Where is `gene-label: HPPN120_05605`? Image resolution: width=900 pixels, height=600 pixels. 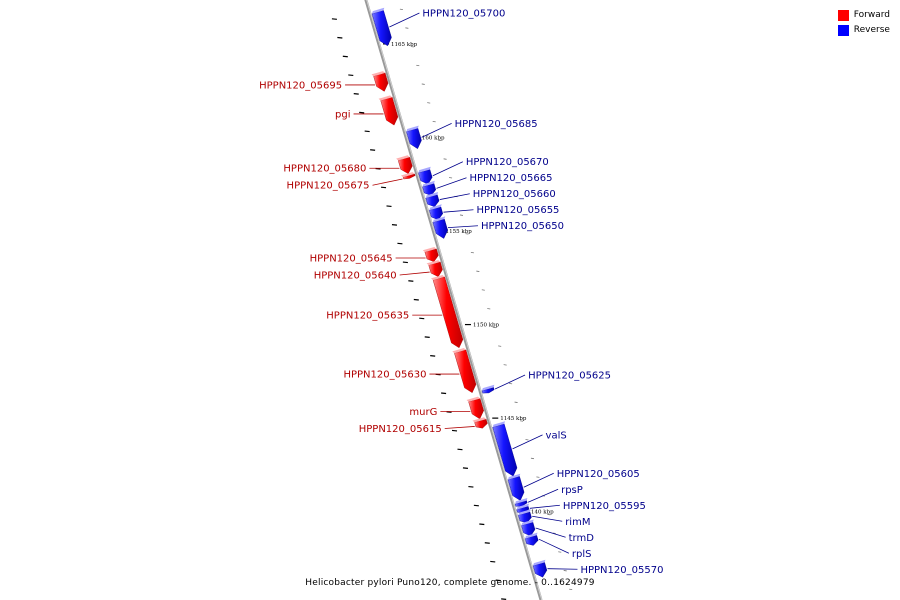
gene-label: HPPN120_05605 is located at coordinates (598, 474).